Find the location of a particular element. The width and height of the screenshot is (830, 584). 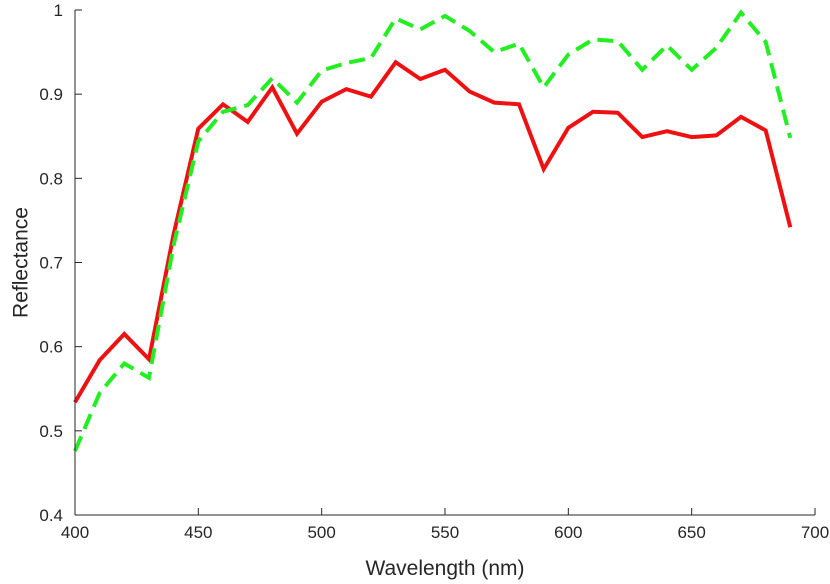

y-tick-label: 0.4 is located at coordinates (51, 515).